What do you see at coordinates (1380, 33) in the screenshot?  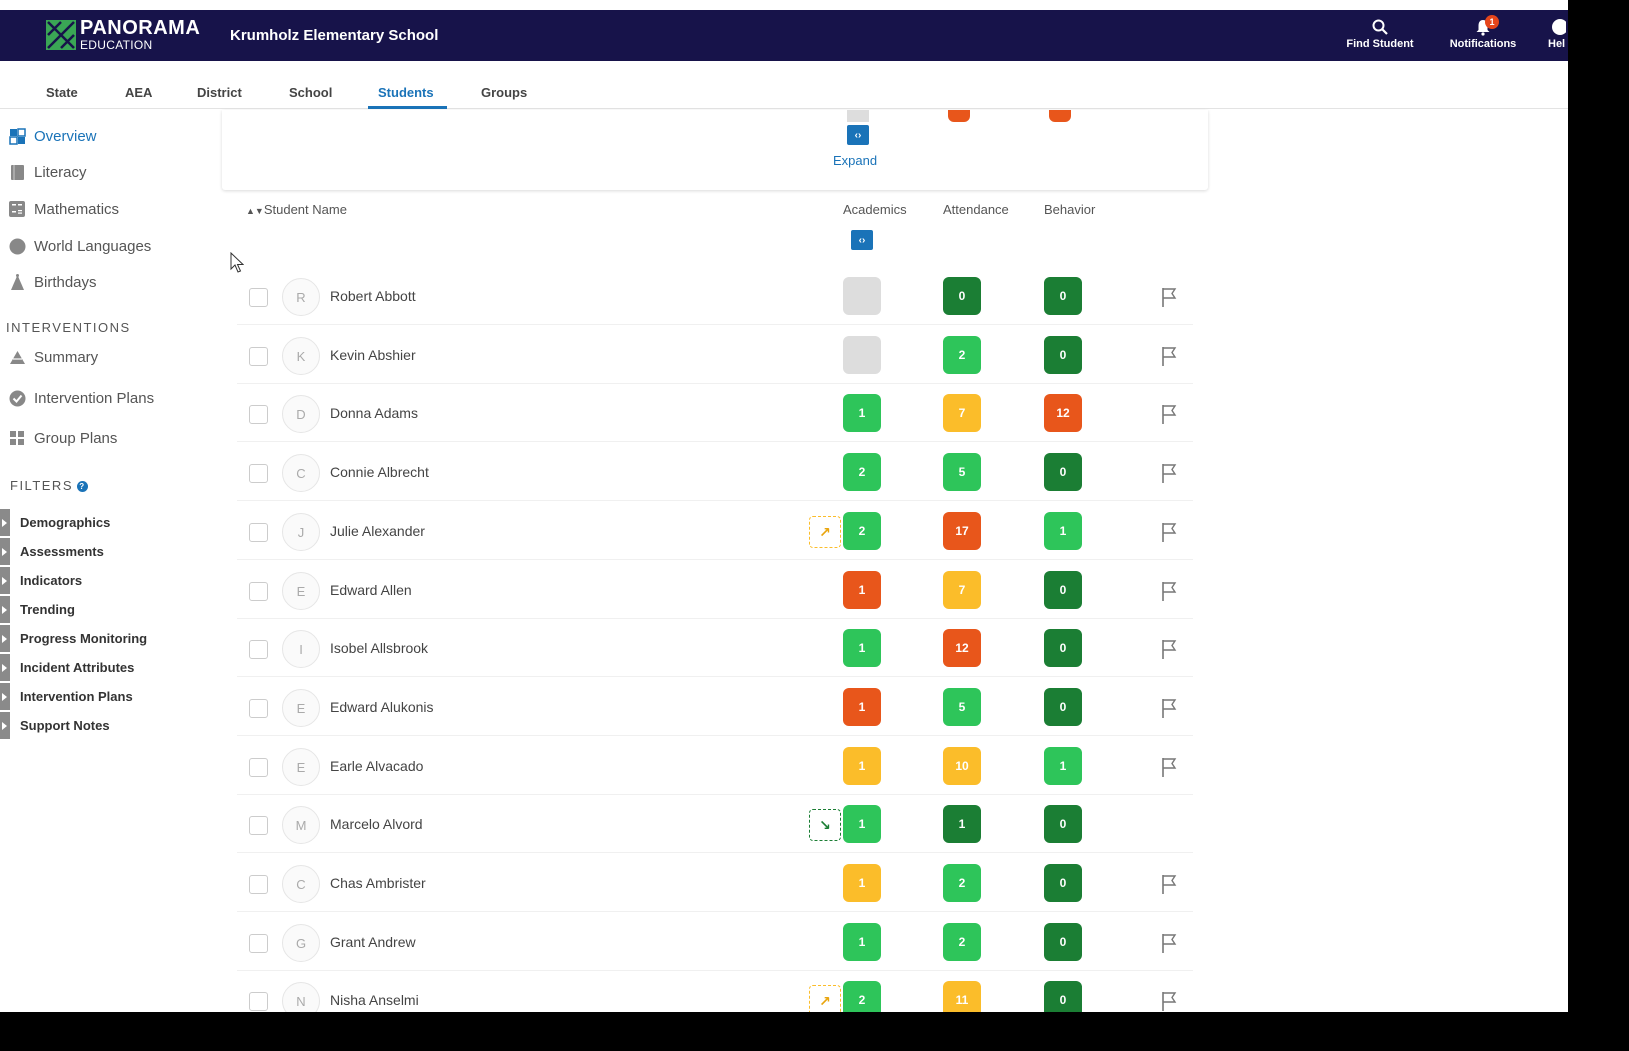 I see `find-student-button: Find Student` at bounding box center [1380, 33].